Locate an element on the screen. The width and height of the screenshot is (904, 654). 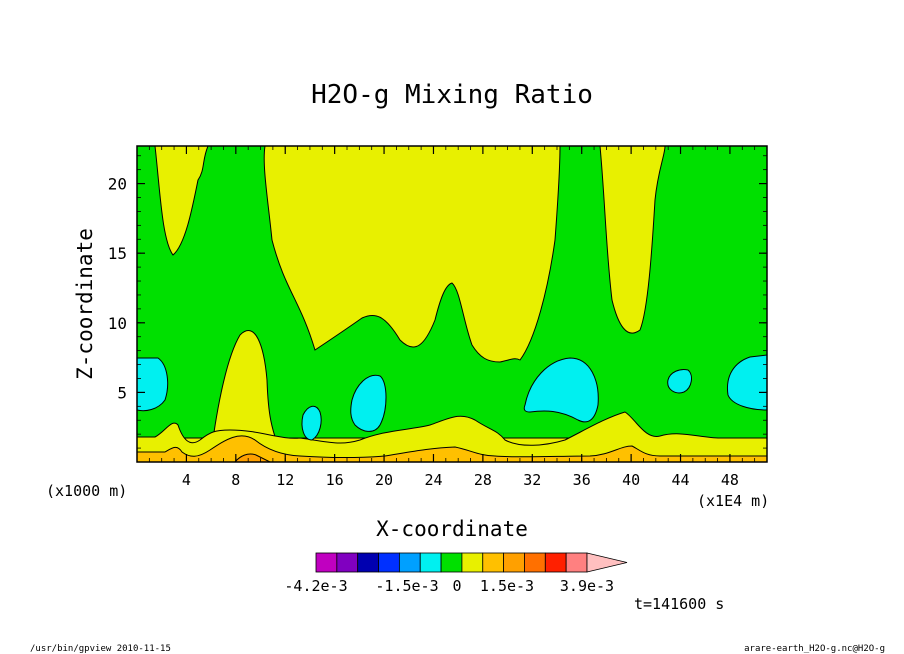
y-axis-label: Z-coordinate is located at coordinates (85, 304).